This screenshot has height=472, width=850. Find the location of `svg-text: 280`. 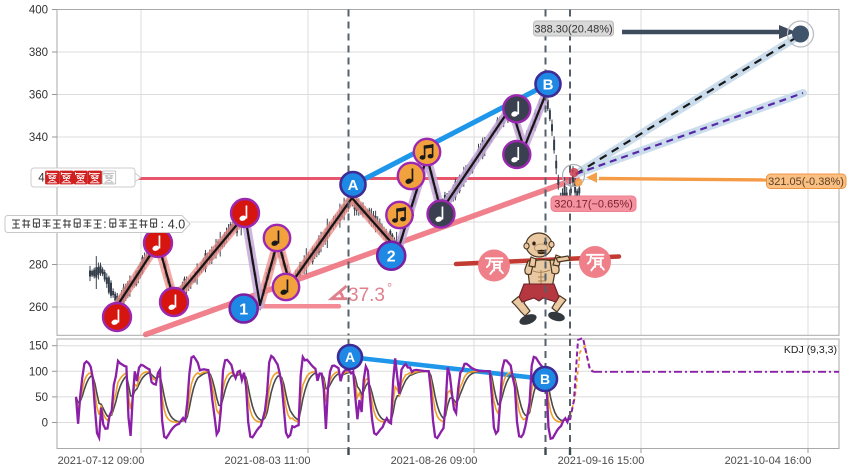

svg-text: 280 is located at coordinates (38, 266).